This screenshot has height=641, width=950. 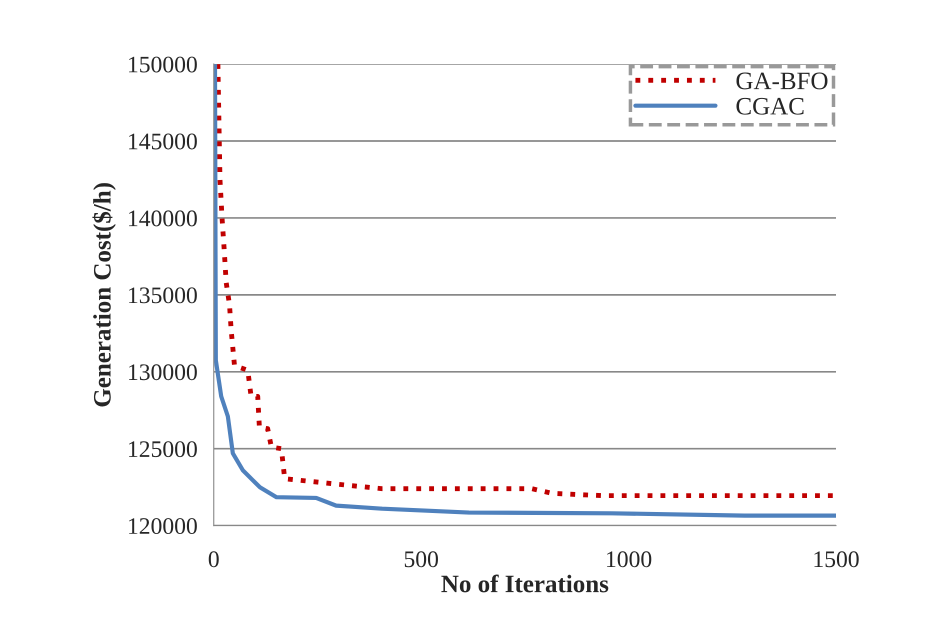 What do you see at coordinates (770, 106) in the screenshot?
I see `legend-label: CGAC` at bounding box center [770, 106].